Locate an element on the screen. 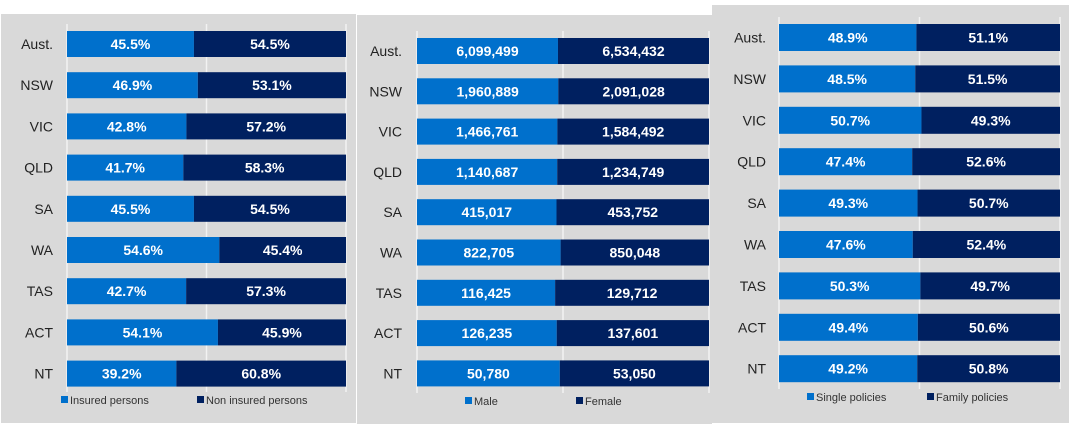 The width and height of the screenshot is (1084, 439). legend-label: Male is located at coordinates (486, 402).